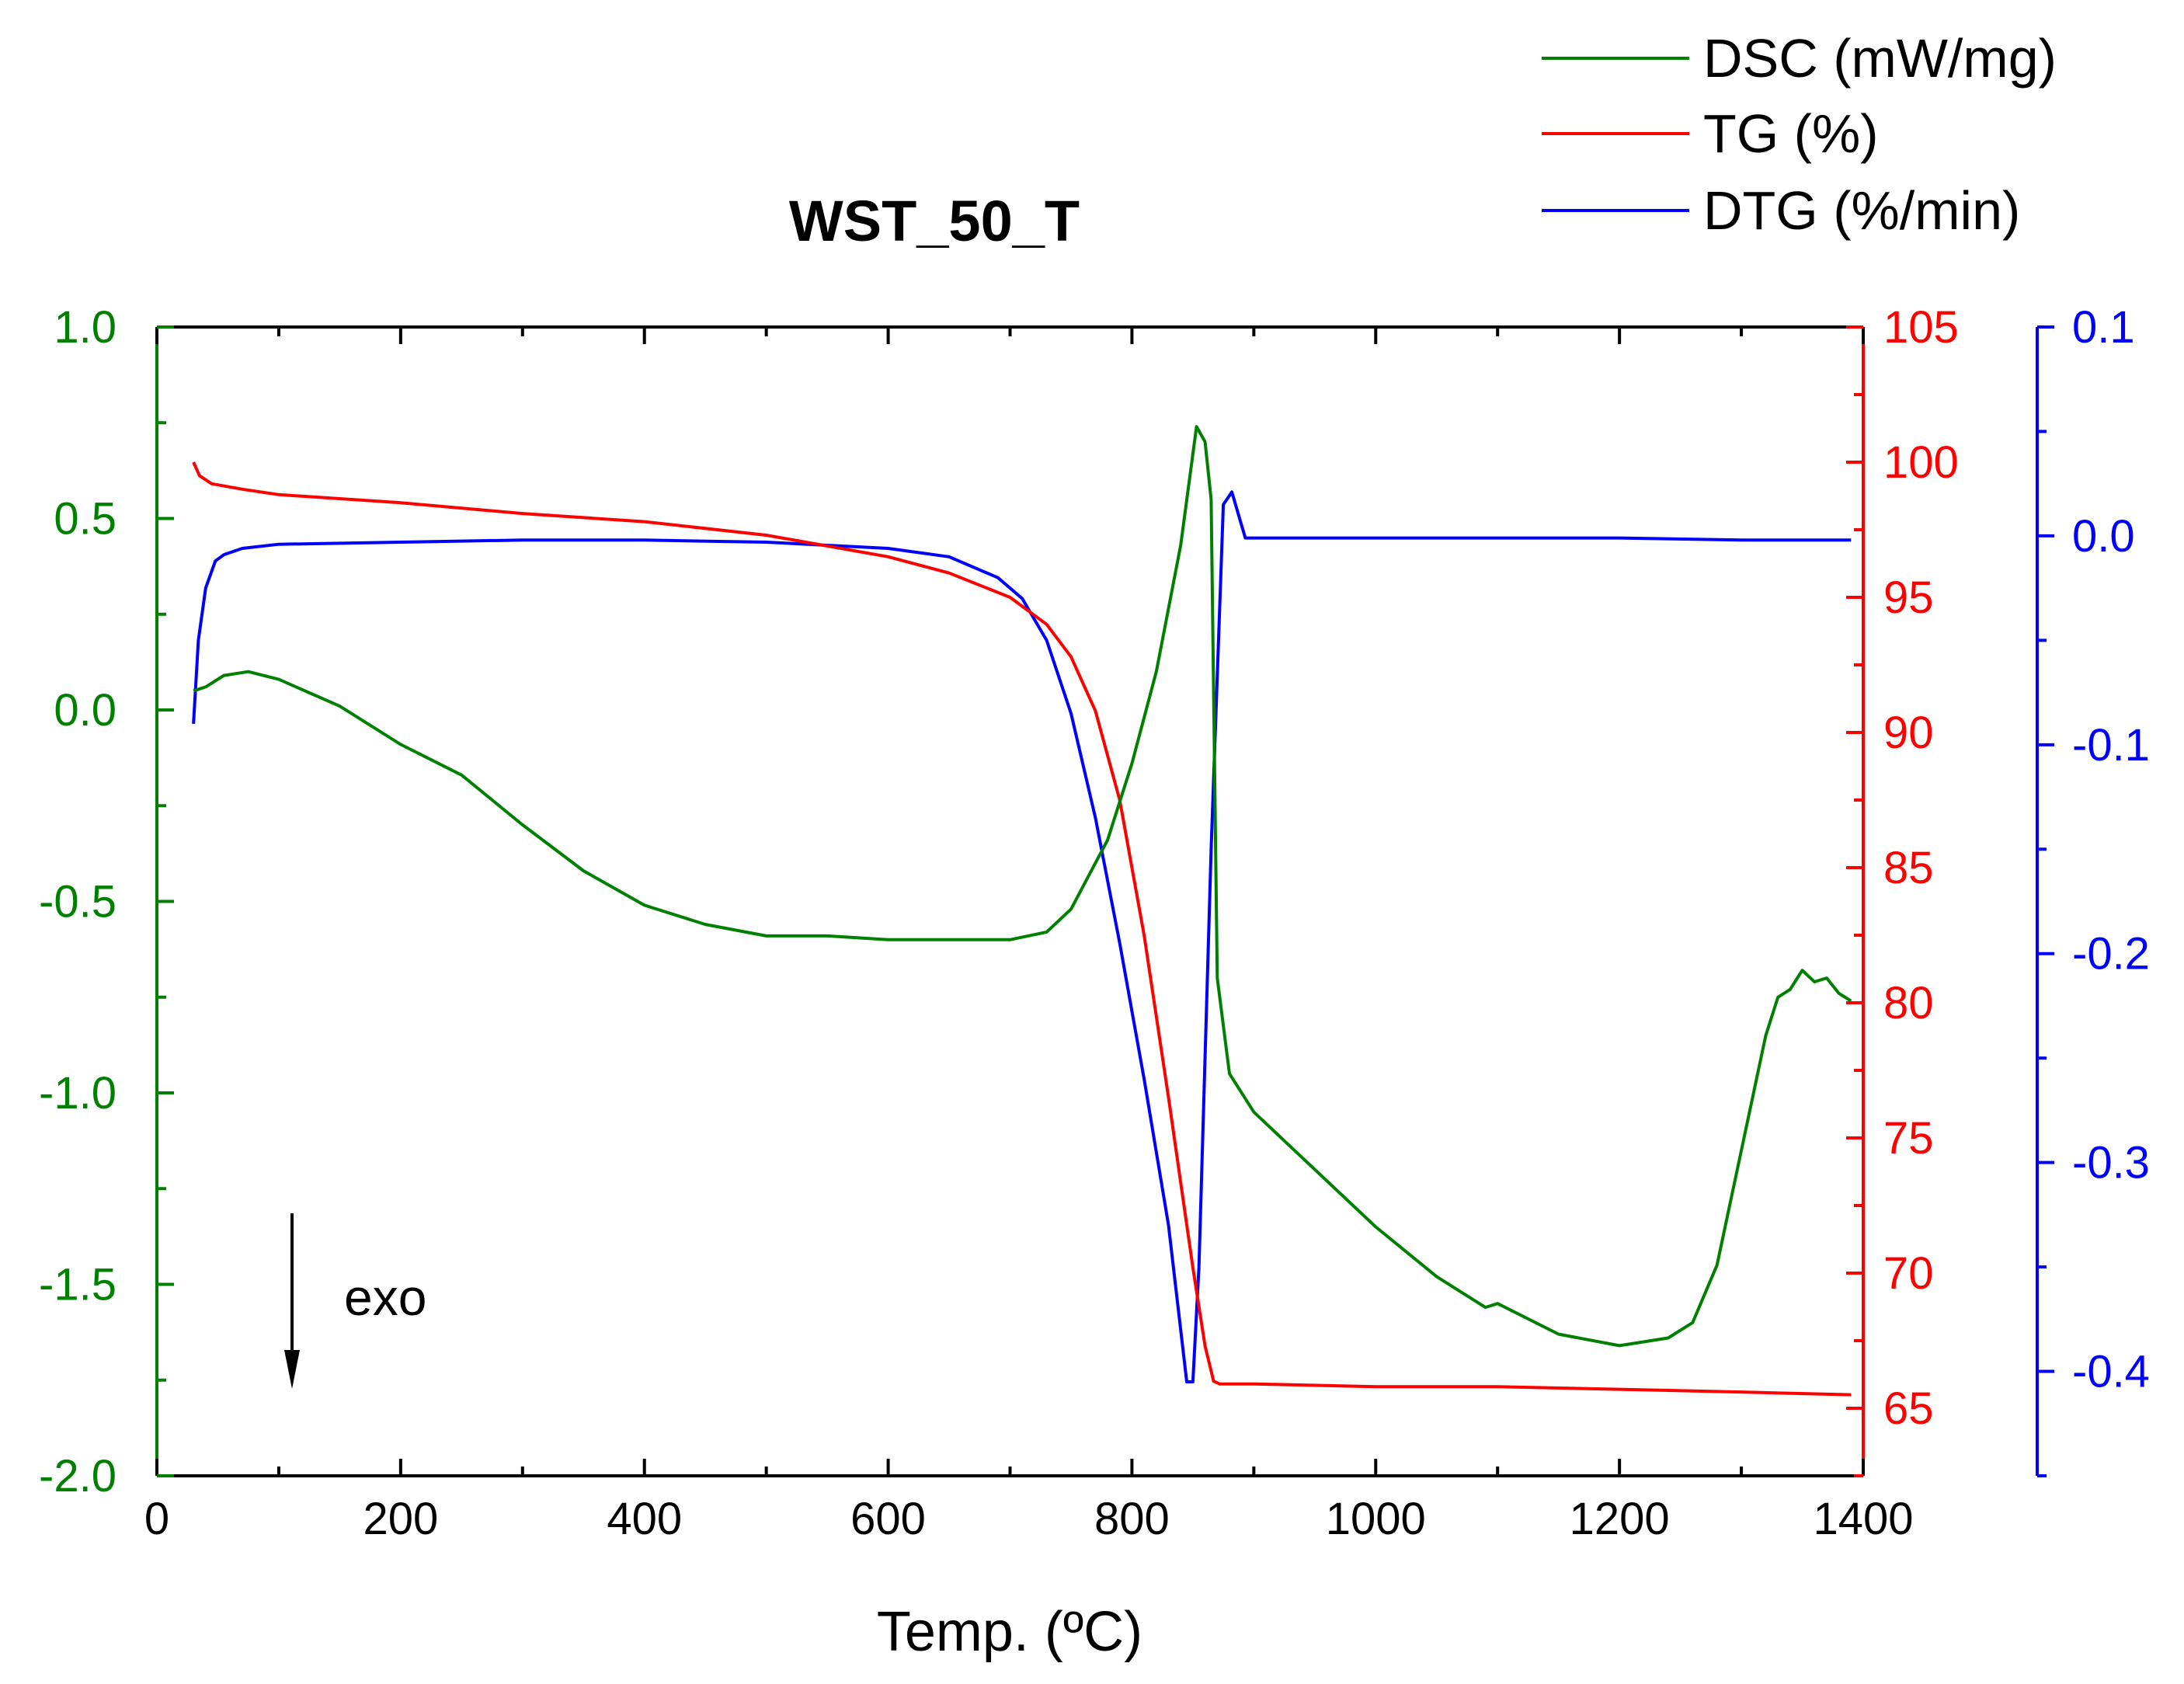 This screenshot has height=1684, width=2184. I want to click on legend-label-dsc: DSC (mW/mg), so click(1880, 58).